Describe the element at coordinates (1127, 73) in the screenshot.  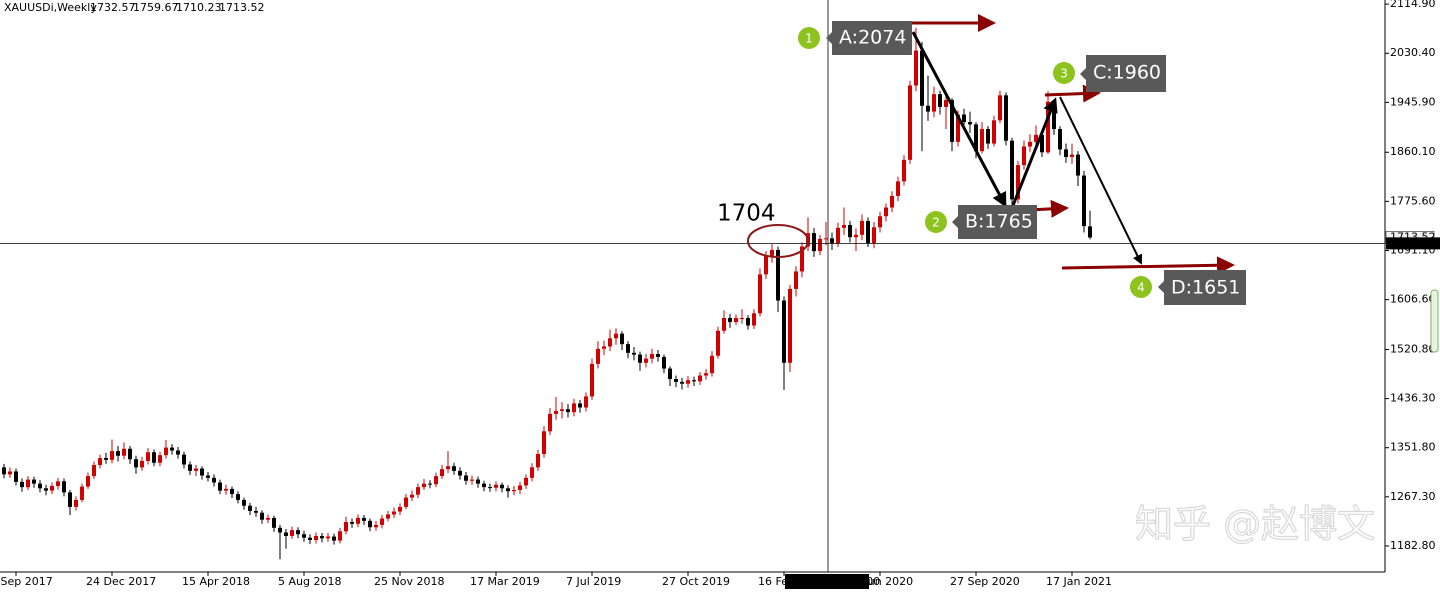
I see `point-label-text: C:1960` at that location.